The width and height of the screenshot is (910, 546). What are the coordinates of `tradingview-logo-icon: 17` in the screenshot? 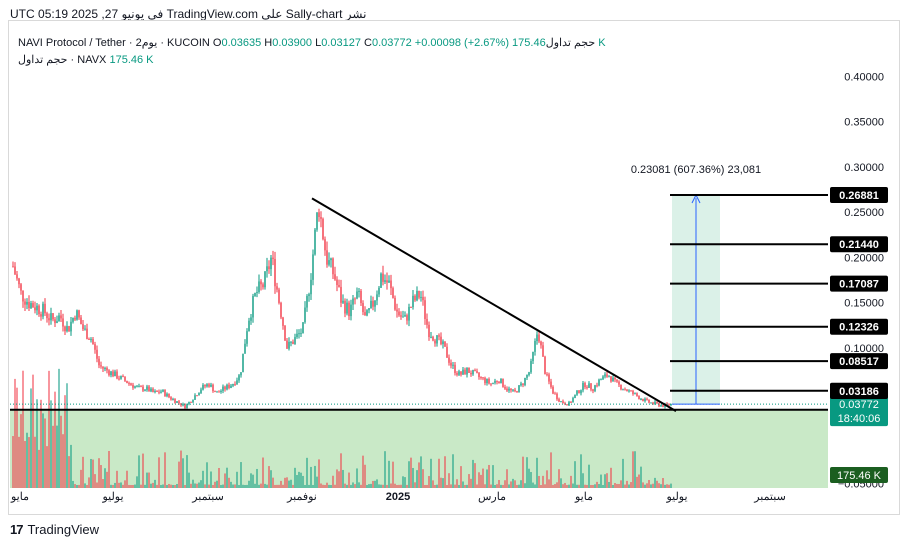 It's located at (17, 529).